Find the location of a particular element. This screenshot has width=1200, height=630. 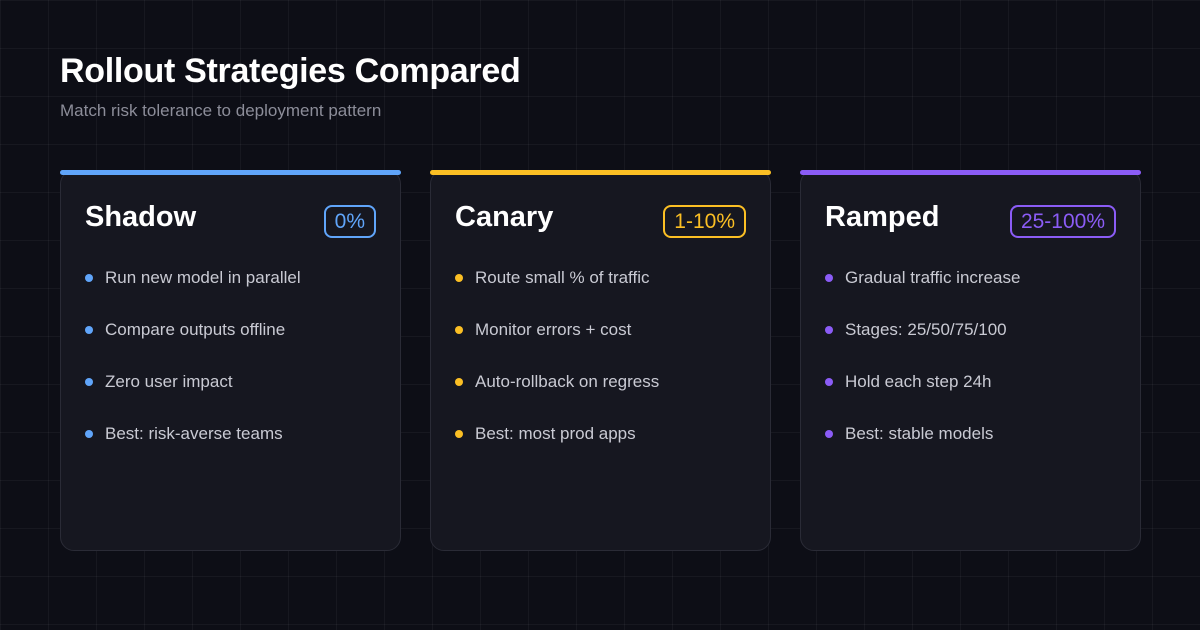

traffic-badge: 25-100% is located at coordinates (1062, 221).